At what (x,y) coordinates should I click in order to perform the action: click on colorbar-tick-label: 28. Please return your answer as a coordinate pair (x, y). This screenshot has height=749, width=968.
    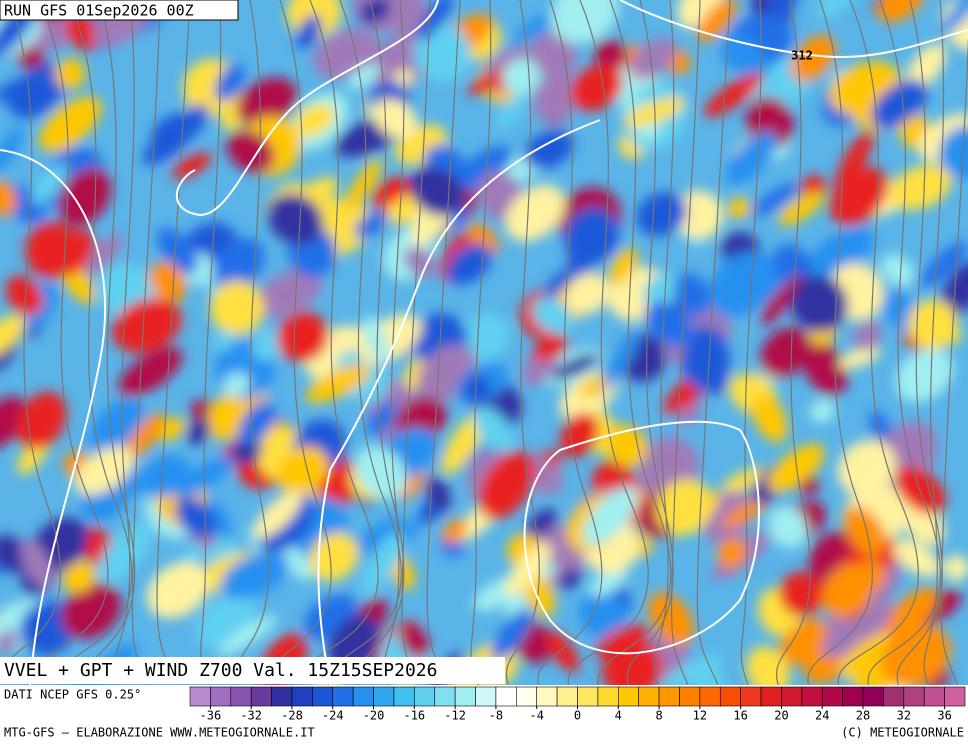
    Looking at the image, I should click on (863, 716).